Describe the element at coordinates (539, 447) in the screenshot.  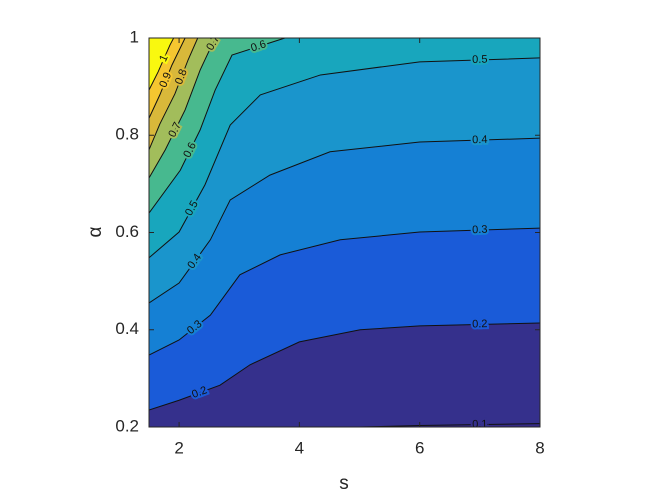
I see `x-tick-label: 8` at that location.